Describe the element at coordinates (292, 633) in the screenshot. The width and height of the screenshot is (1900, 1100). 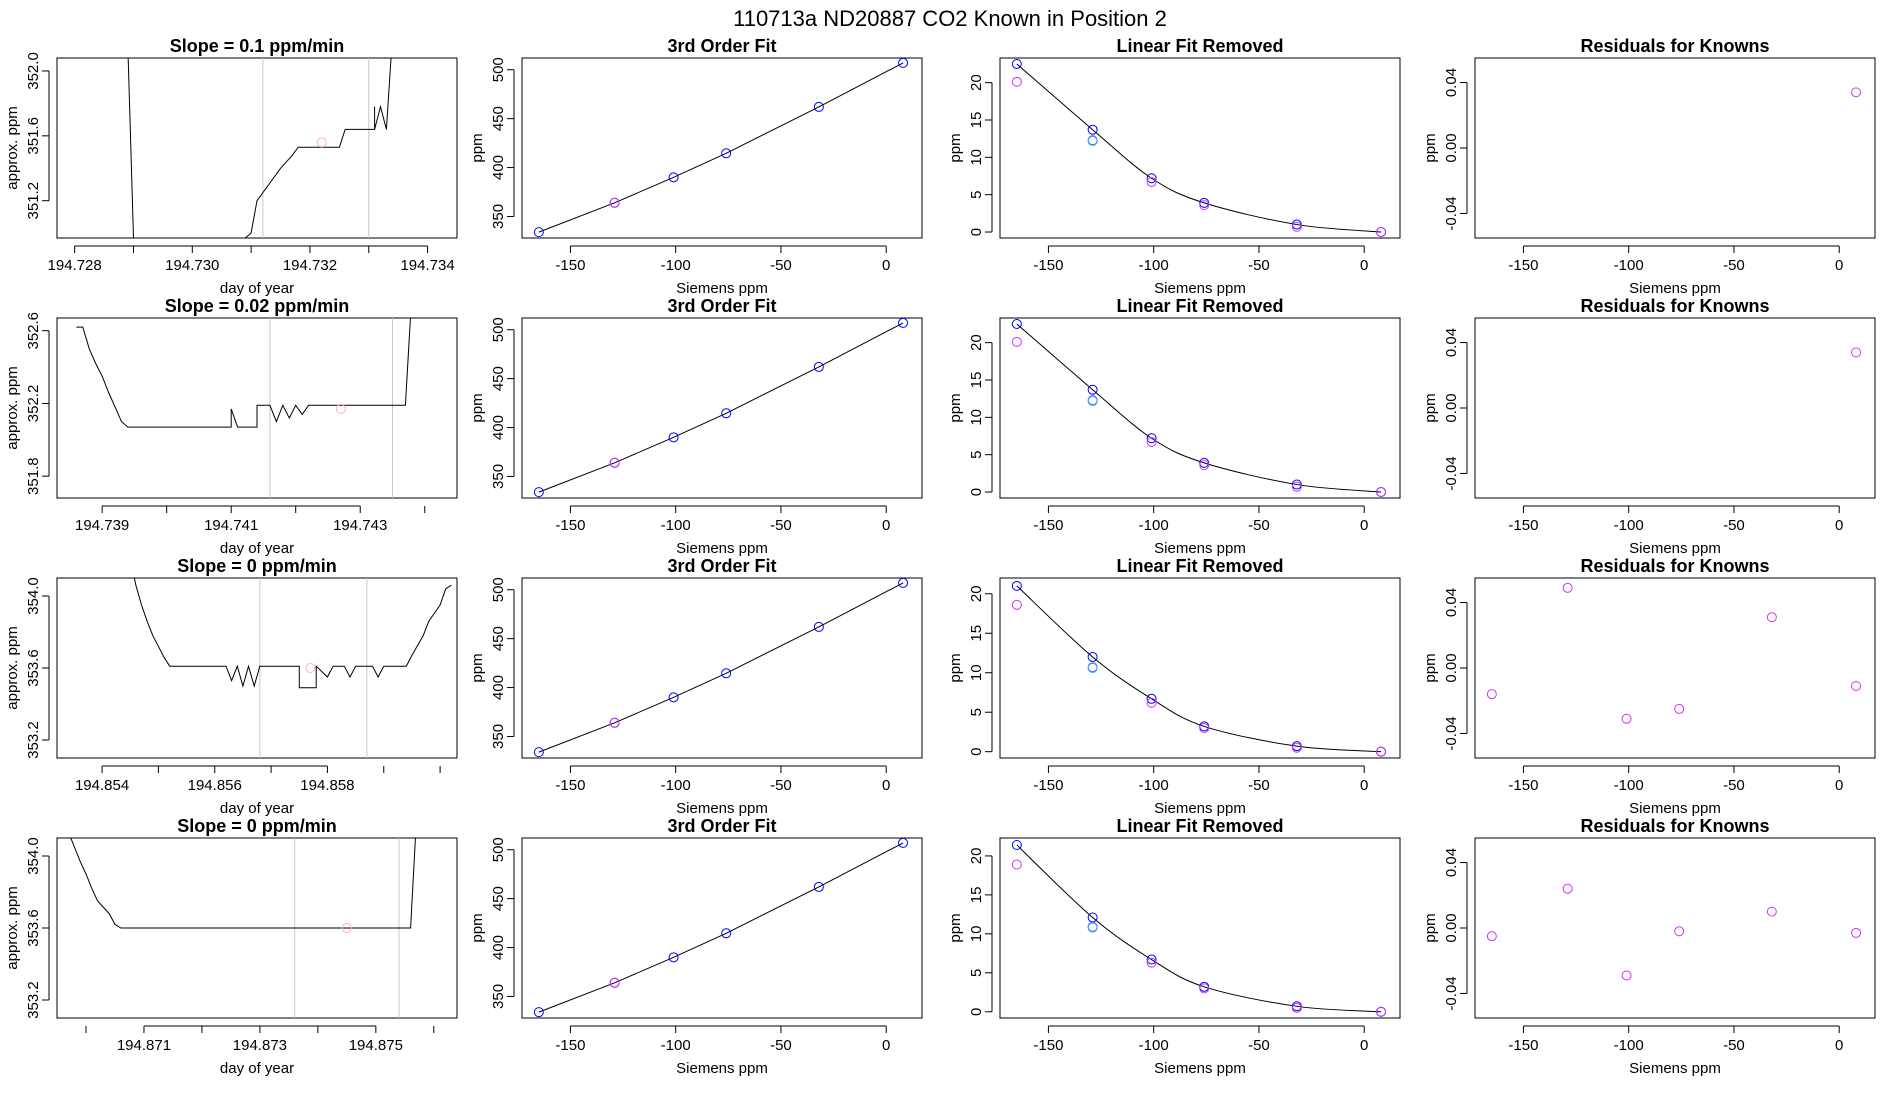
I see `co2-trace-line` at that location.